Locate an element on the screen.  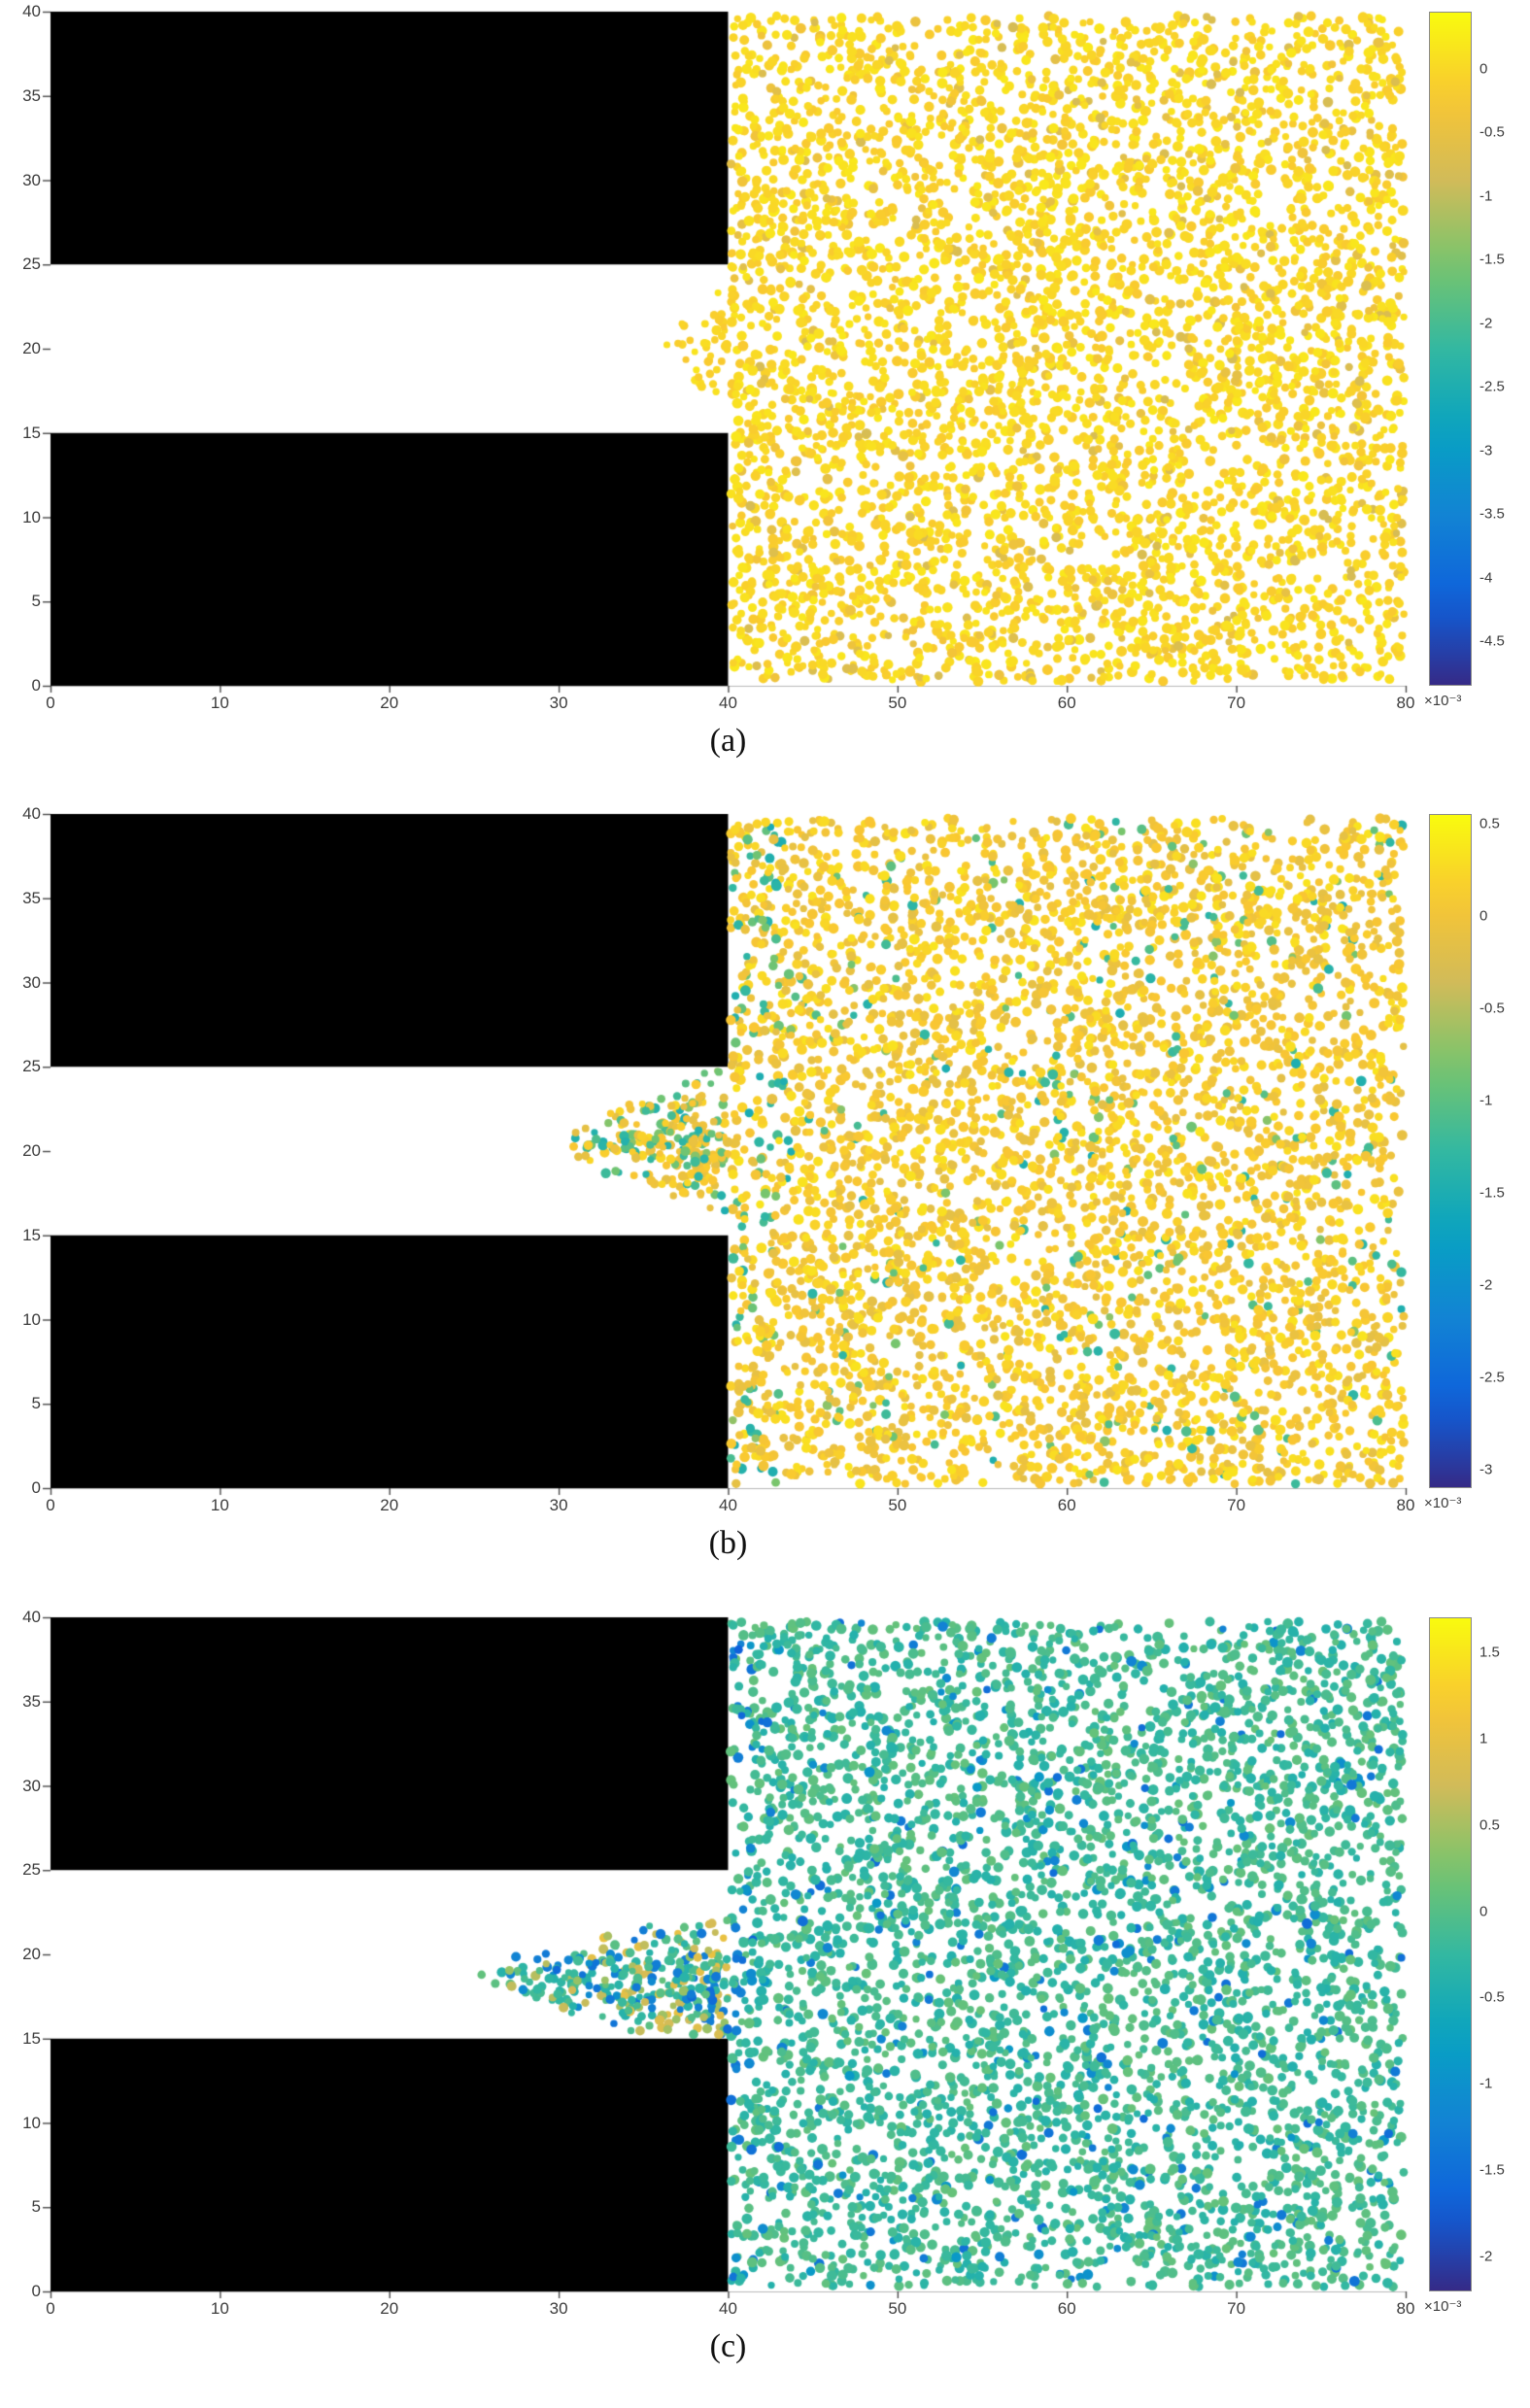
colorbar-tick-label: -4.5 is located at coordinates (1492, 641).